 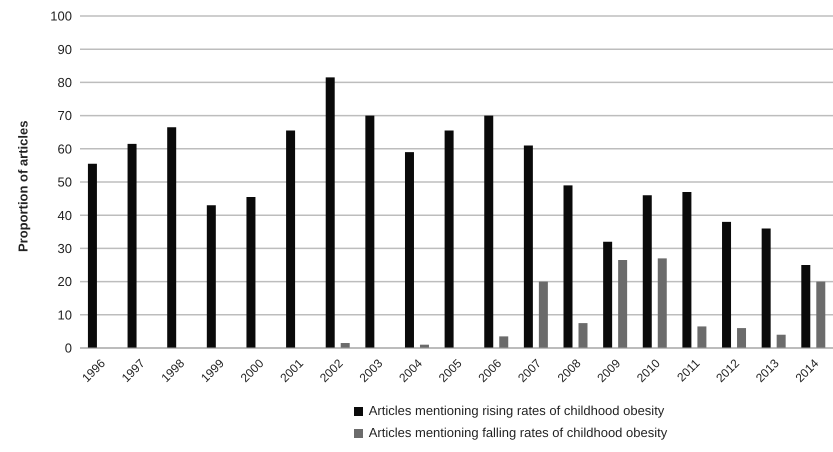 What do you see at coordinates (65, 116) in the screenshot?
I see `y-tick-label: 70` at bounding box center [65, 116].